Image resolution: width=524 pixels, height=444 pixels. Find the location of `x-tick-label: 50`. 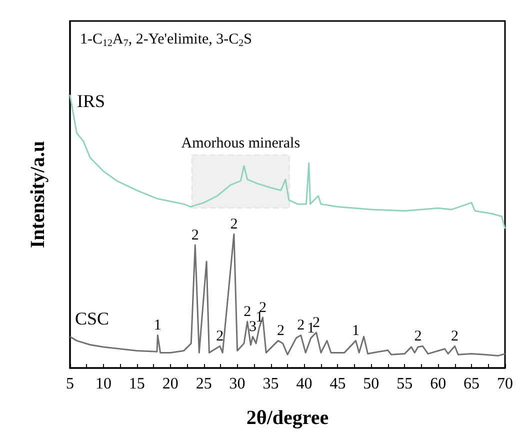

x-tick-label: 50 is located at coordinates (371, 384).